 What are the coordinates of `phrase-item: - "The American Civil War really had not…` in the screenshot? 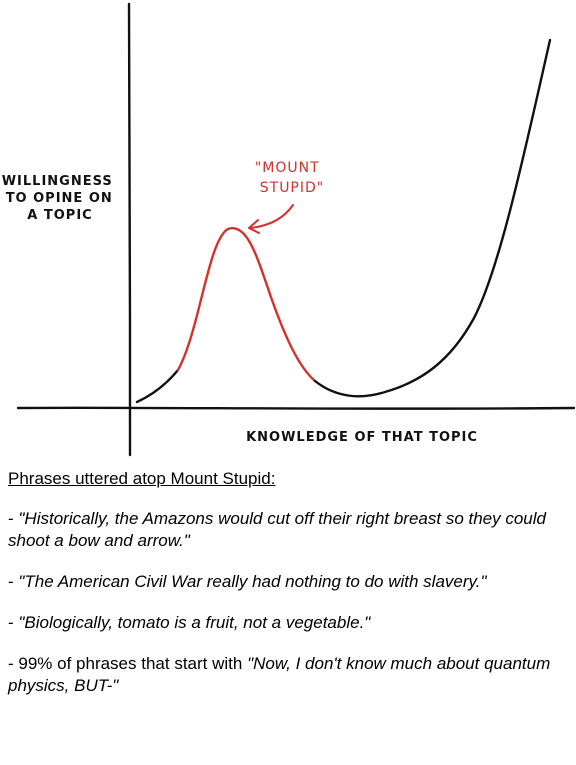 It's located at (288, 582).